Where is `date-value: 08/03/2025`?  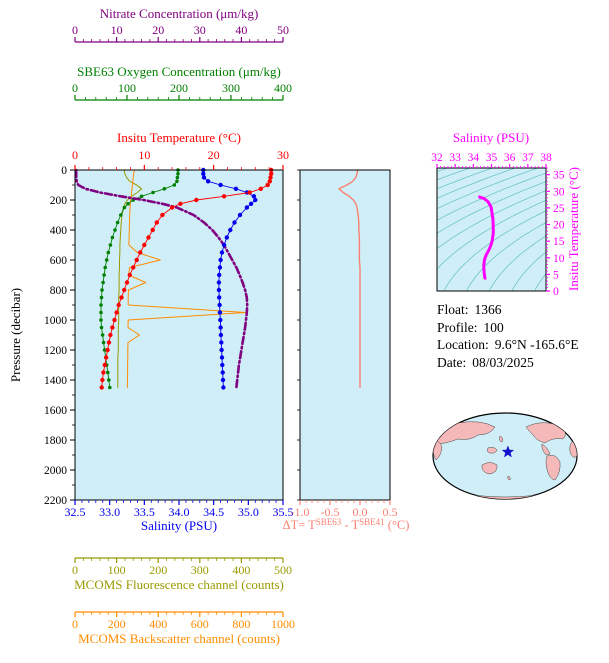 date-value: 08/03/2025 is located at coordinates (503, 362).